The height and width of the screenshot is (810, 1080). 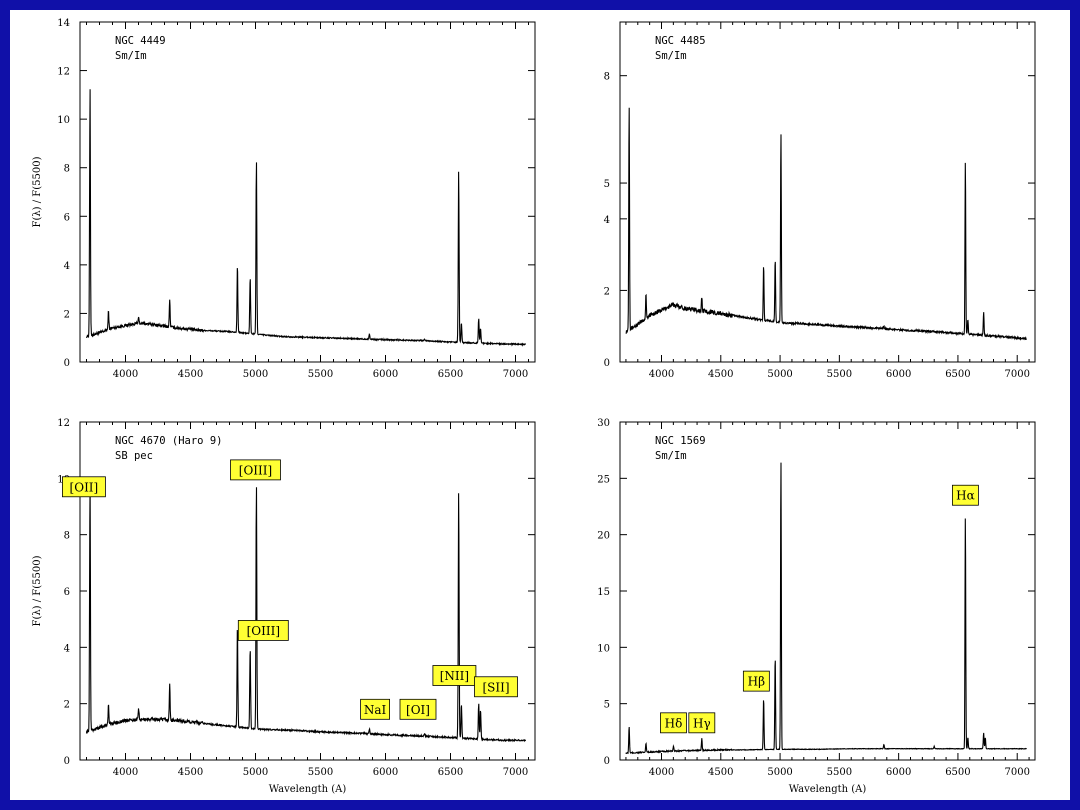 I want to click on y-tick-label: 14, so click(x=63, y=23).